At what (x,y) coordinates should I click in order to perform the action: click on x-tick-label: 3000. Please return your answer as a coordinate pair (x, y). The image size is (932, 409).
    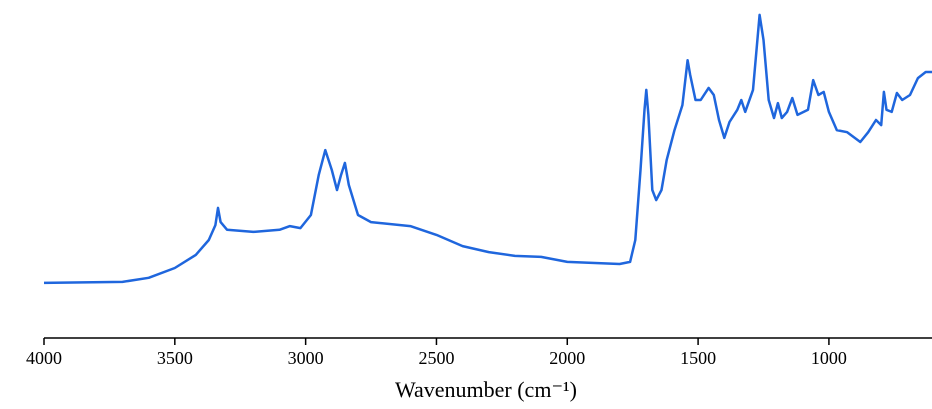
    Looking at the image, I should click on (306, 358).